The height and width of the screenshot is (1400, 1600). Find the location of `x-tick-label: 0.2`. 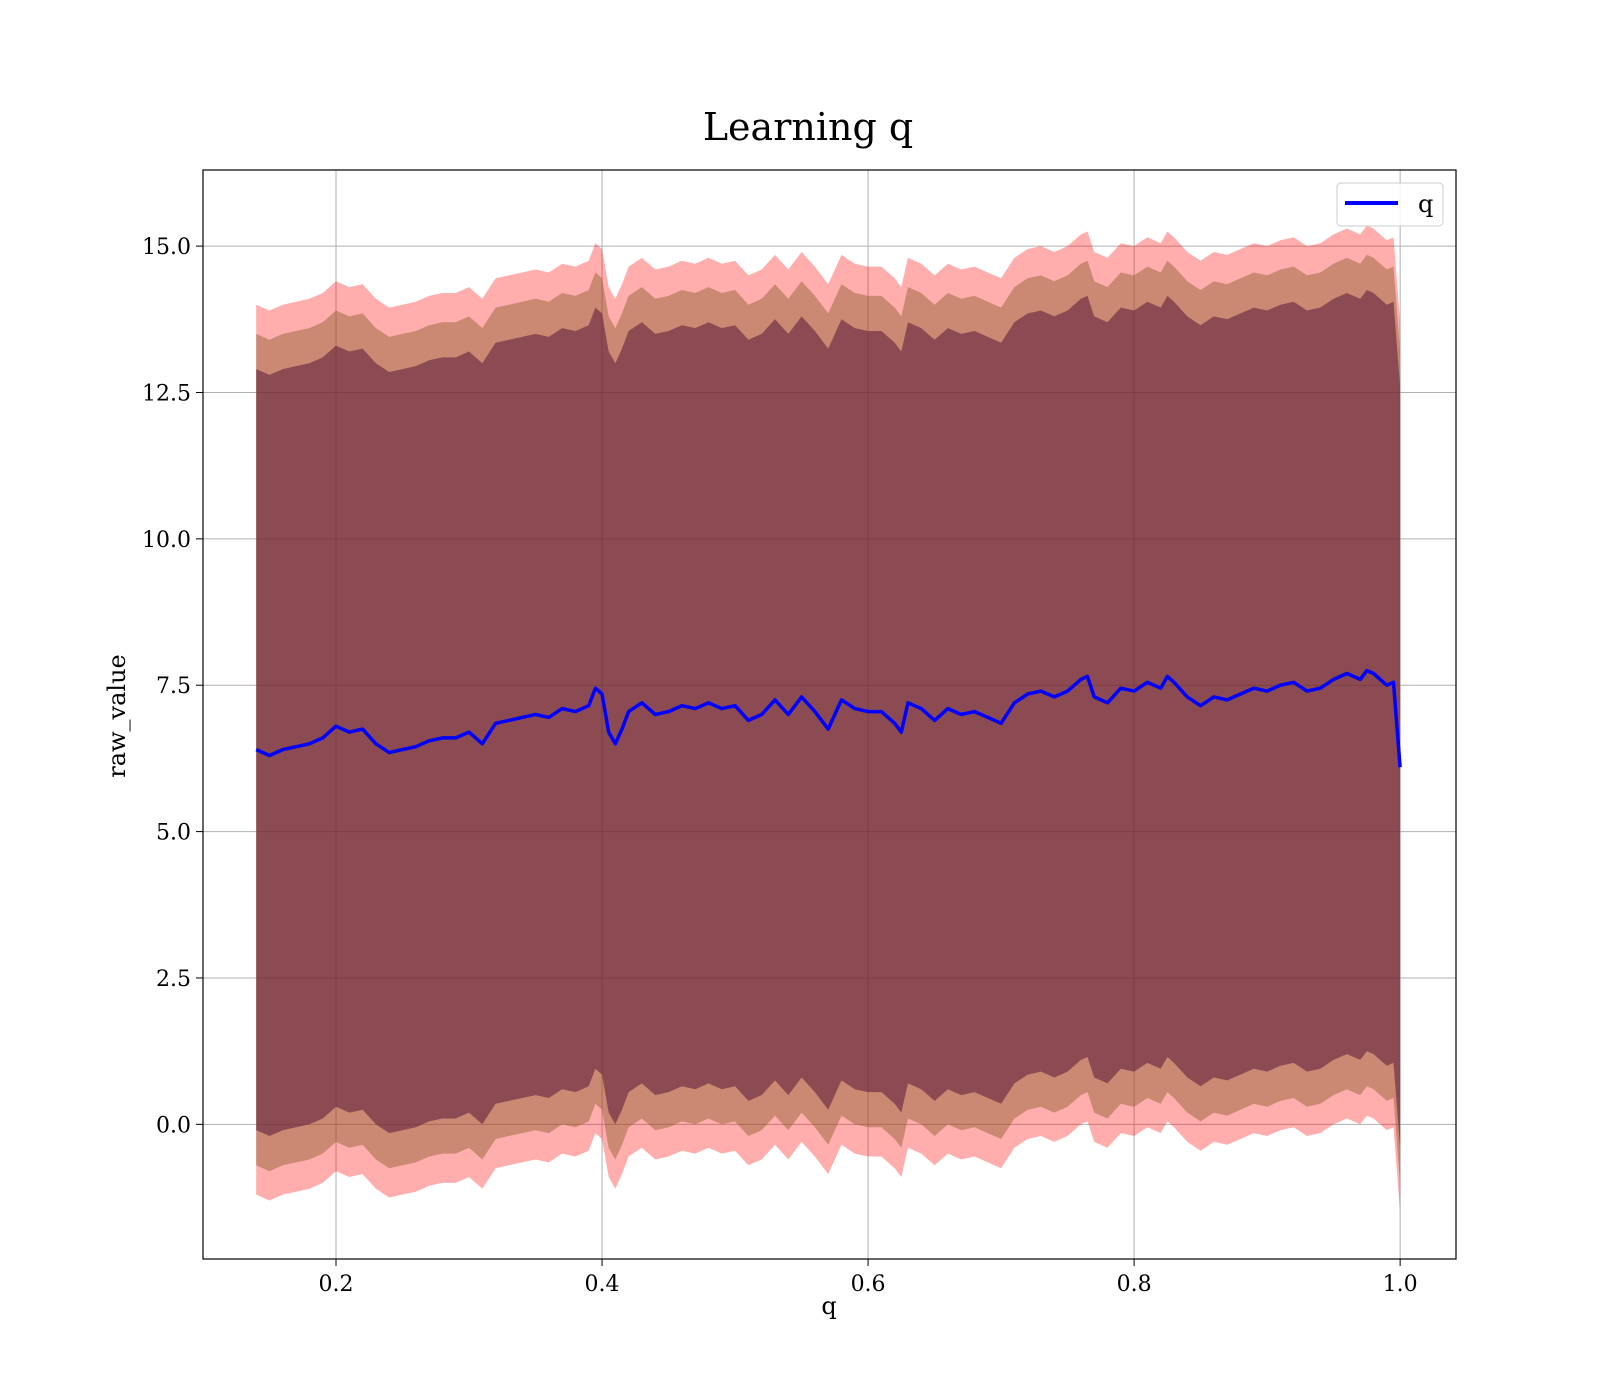

x-tick-label: 0.2 is located at coordinates (336, 1284).